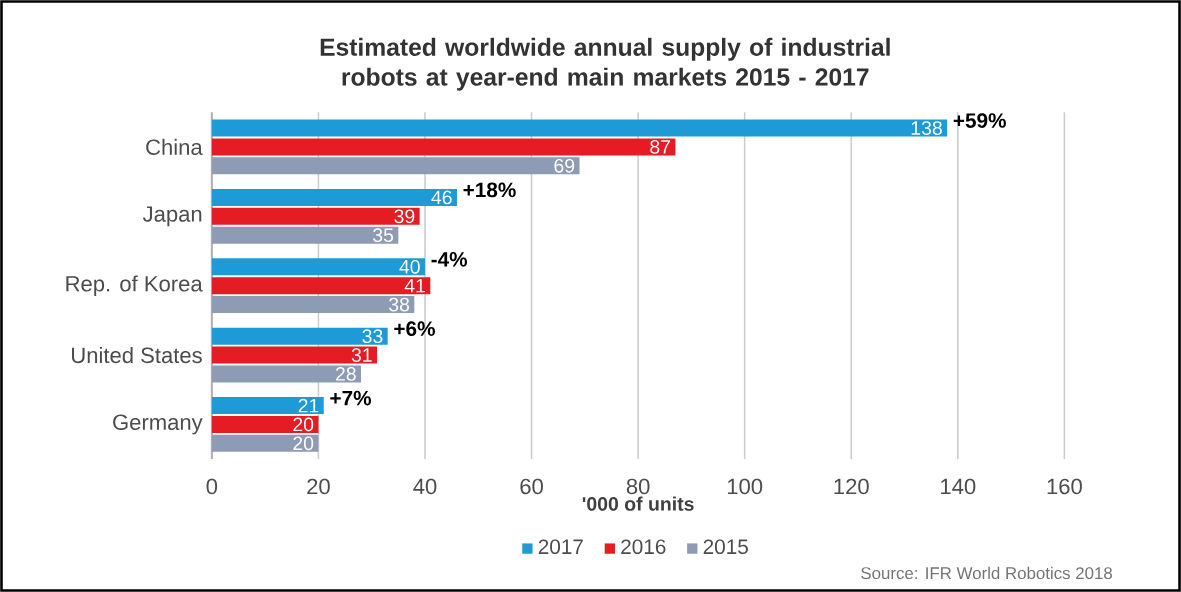 The width and height of the screenshot is (1181, 592). I want to click on x-tick-label: 120, so click(851, 486).